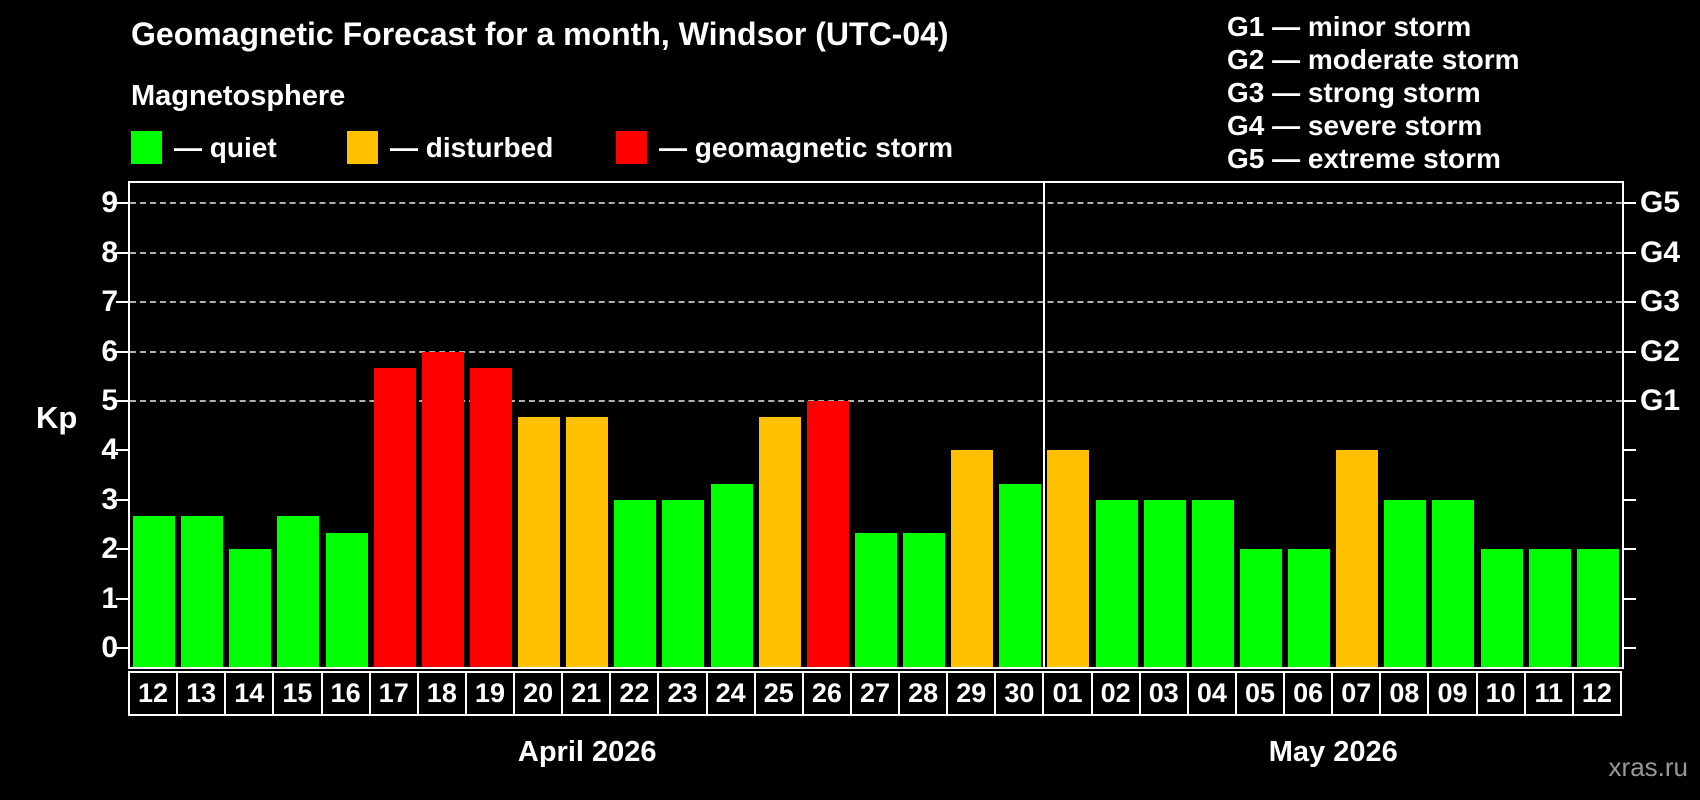 The width and height of the screenshot is (1700, 800). I want to click on y-axis-tick-label: 9, so click(109, 203).